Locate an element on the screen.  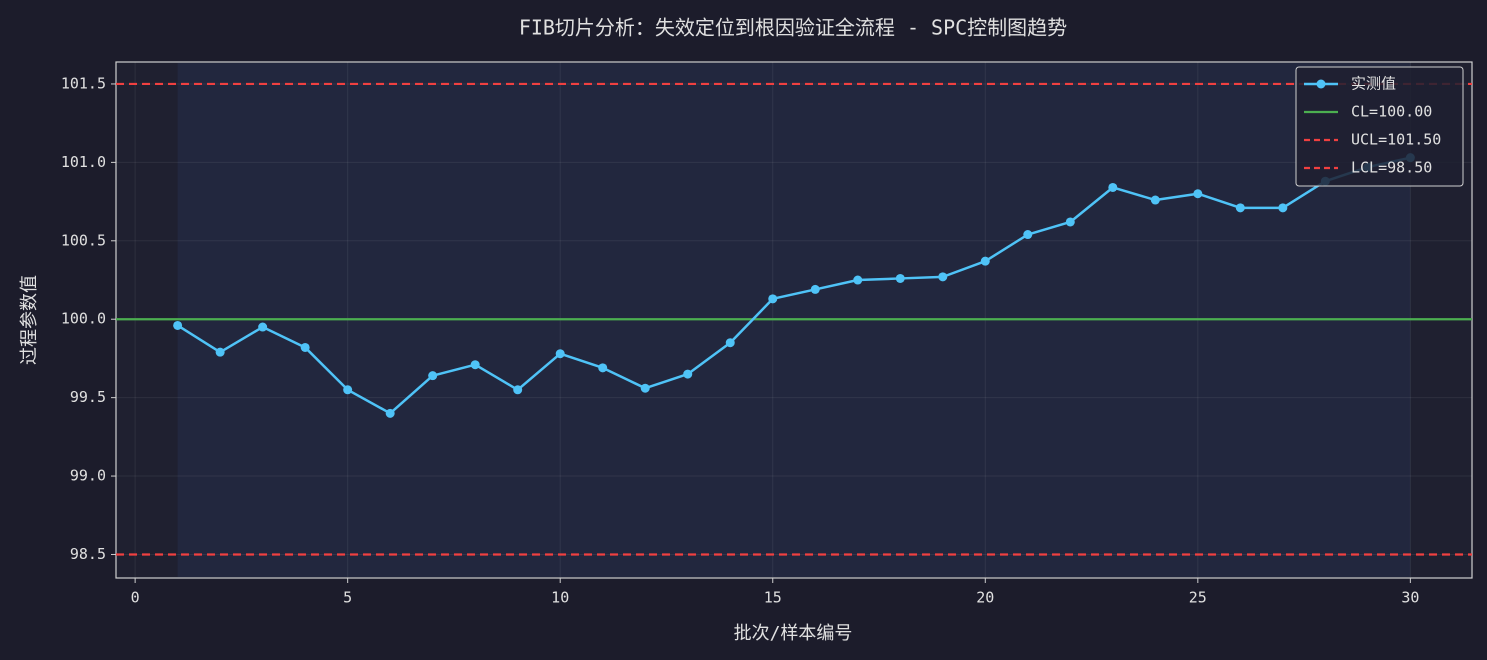
y-tick-label: 100.5 is located at coordinates (83, 240).